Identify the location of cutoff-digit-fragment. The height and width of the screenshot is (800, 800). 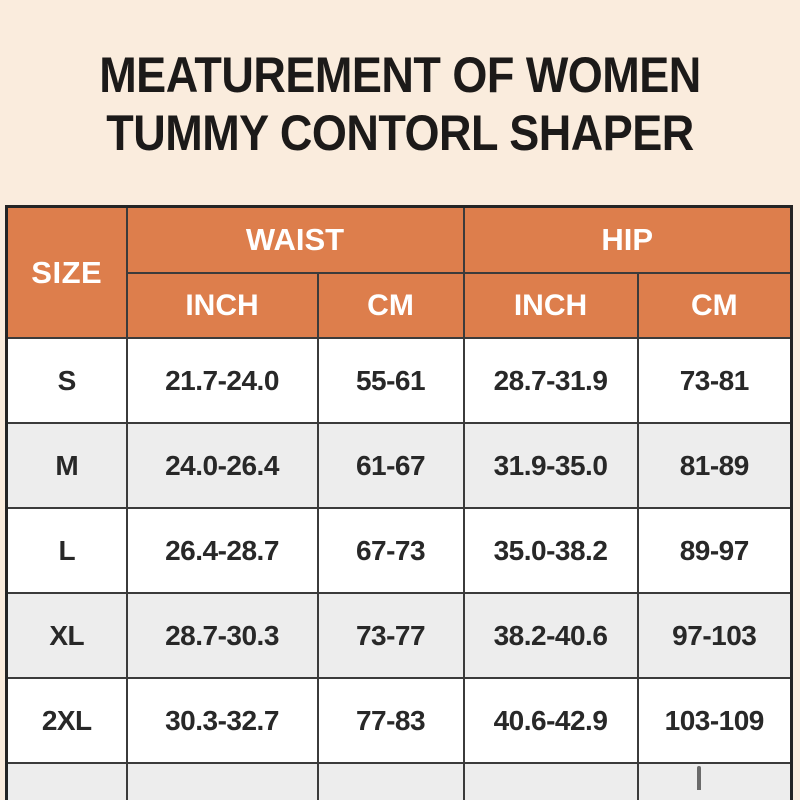
(698, 778).